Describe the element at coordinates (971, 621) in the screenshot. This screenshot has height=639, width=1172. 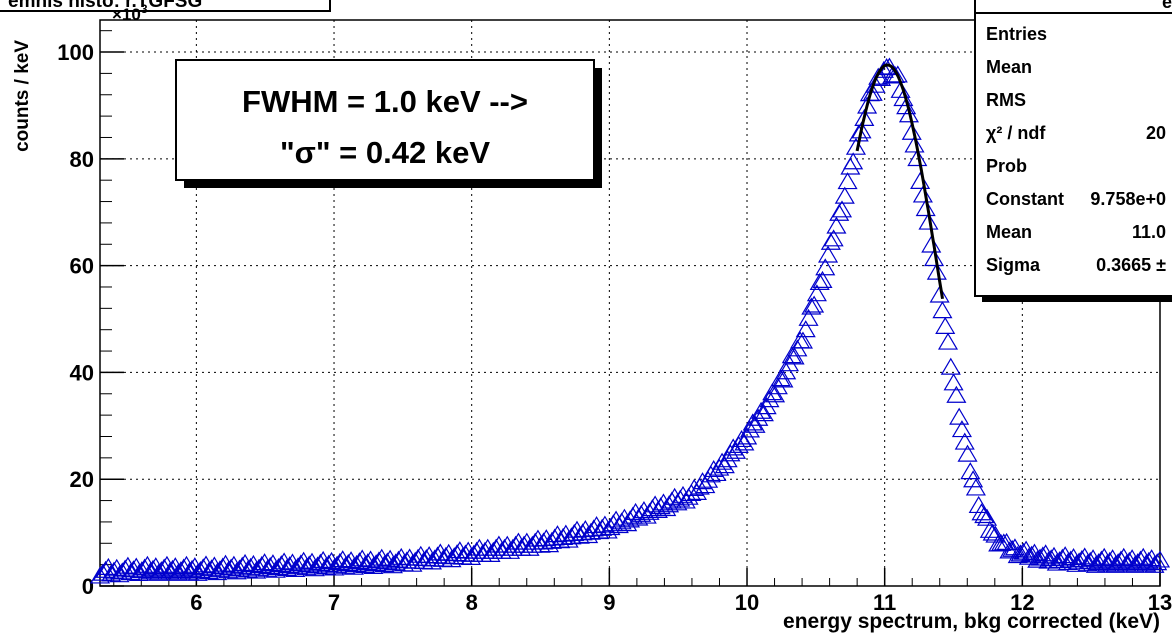
I see `x-axis-title: energy spectrum, bkg corrected (keV)` at that location.